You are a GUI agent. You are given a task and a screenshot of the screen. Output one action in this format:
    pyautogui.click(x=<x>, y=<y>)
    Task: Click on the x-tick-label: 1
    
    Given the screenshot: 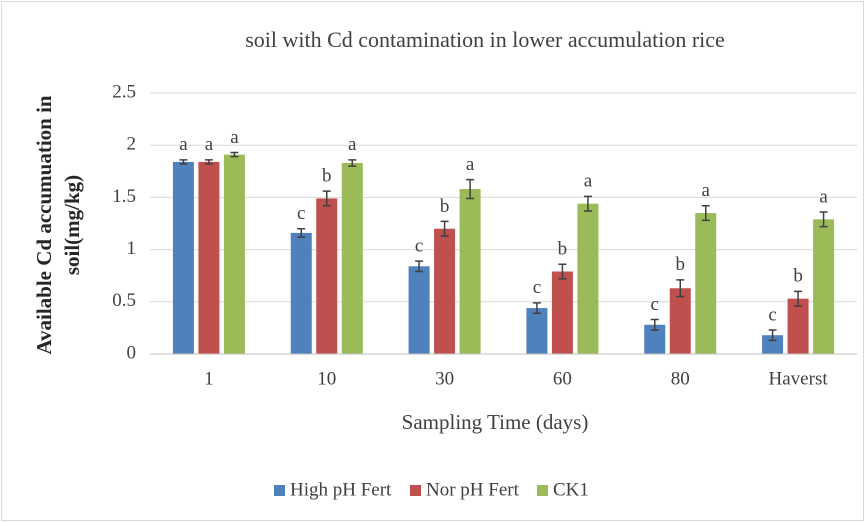 What is the action you would take?
    pyautogui.click(x=209, y=378)
    